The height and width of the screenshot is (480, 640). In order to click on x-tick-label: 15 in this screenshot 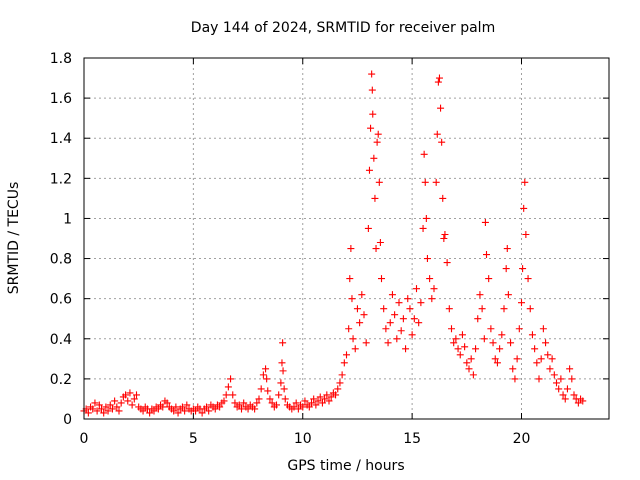, I will do `click(412, 439)`.